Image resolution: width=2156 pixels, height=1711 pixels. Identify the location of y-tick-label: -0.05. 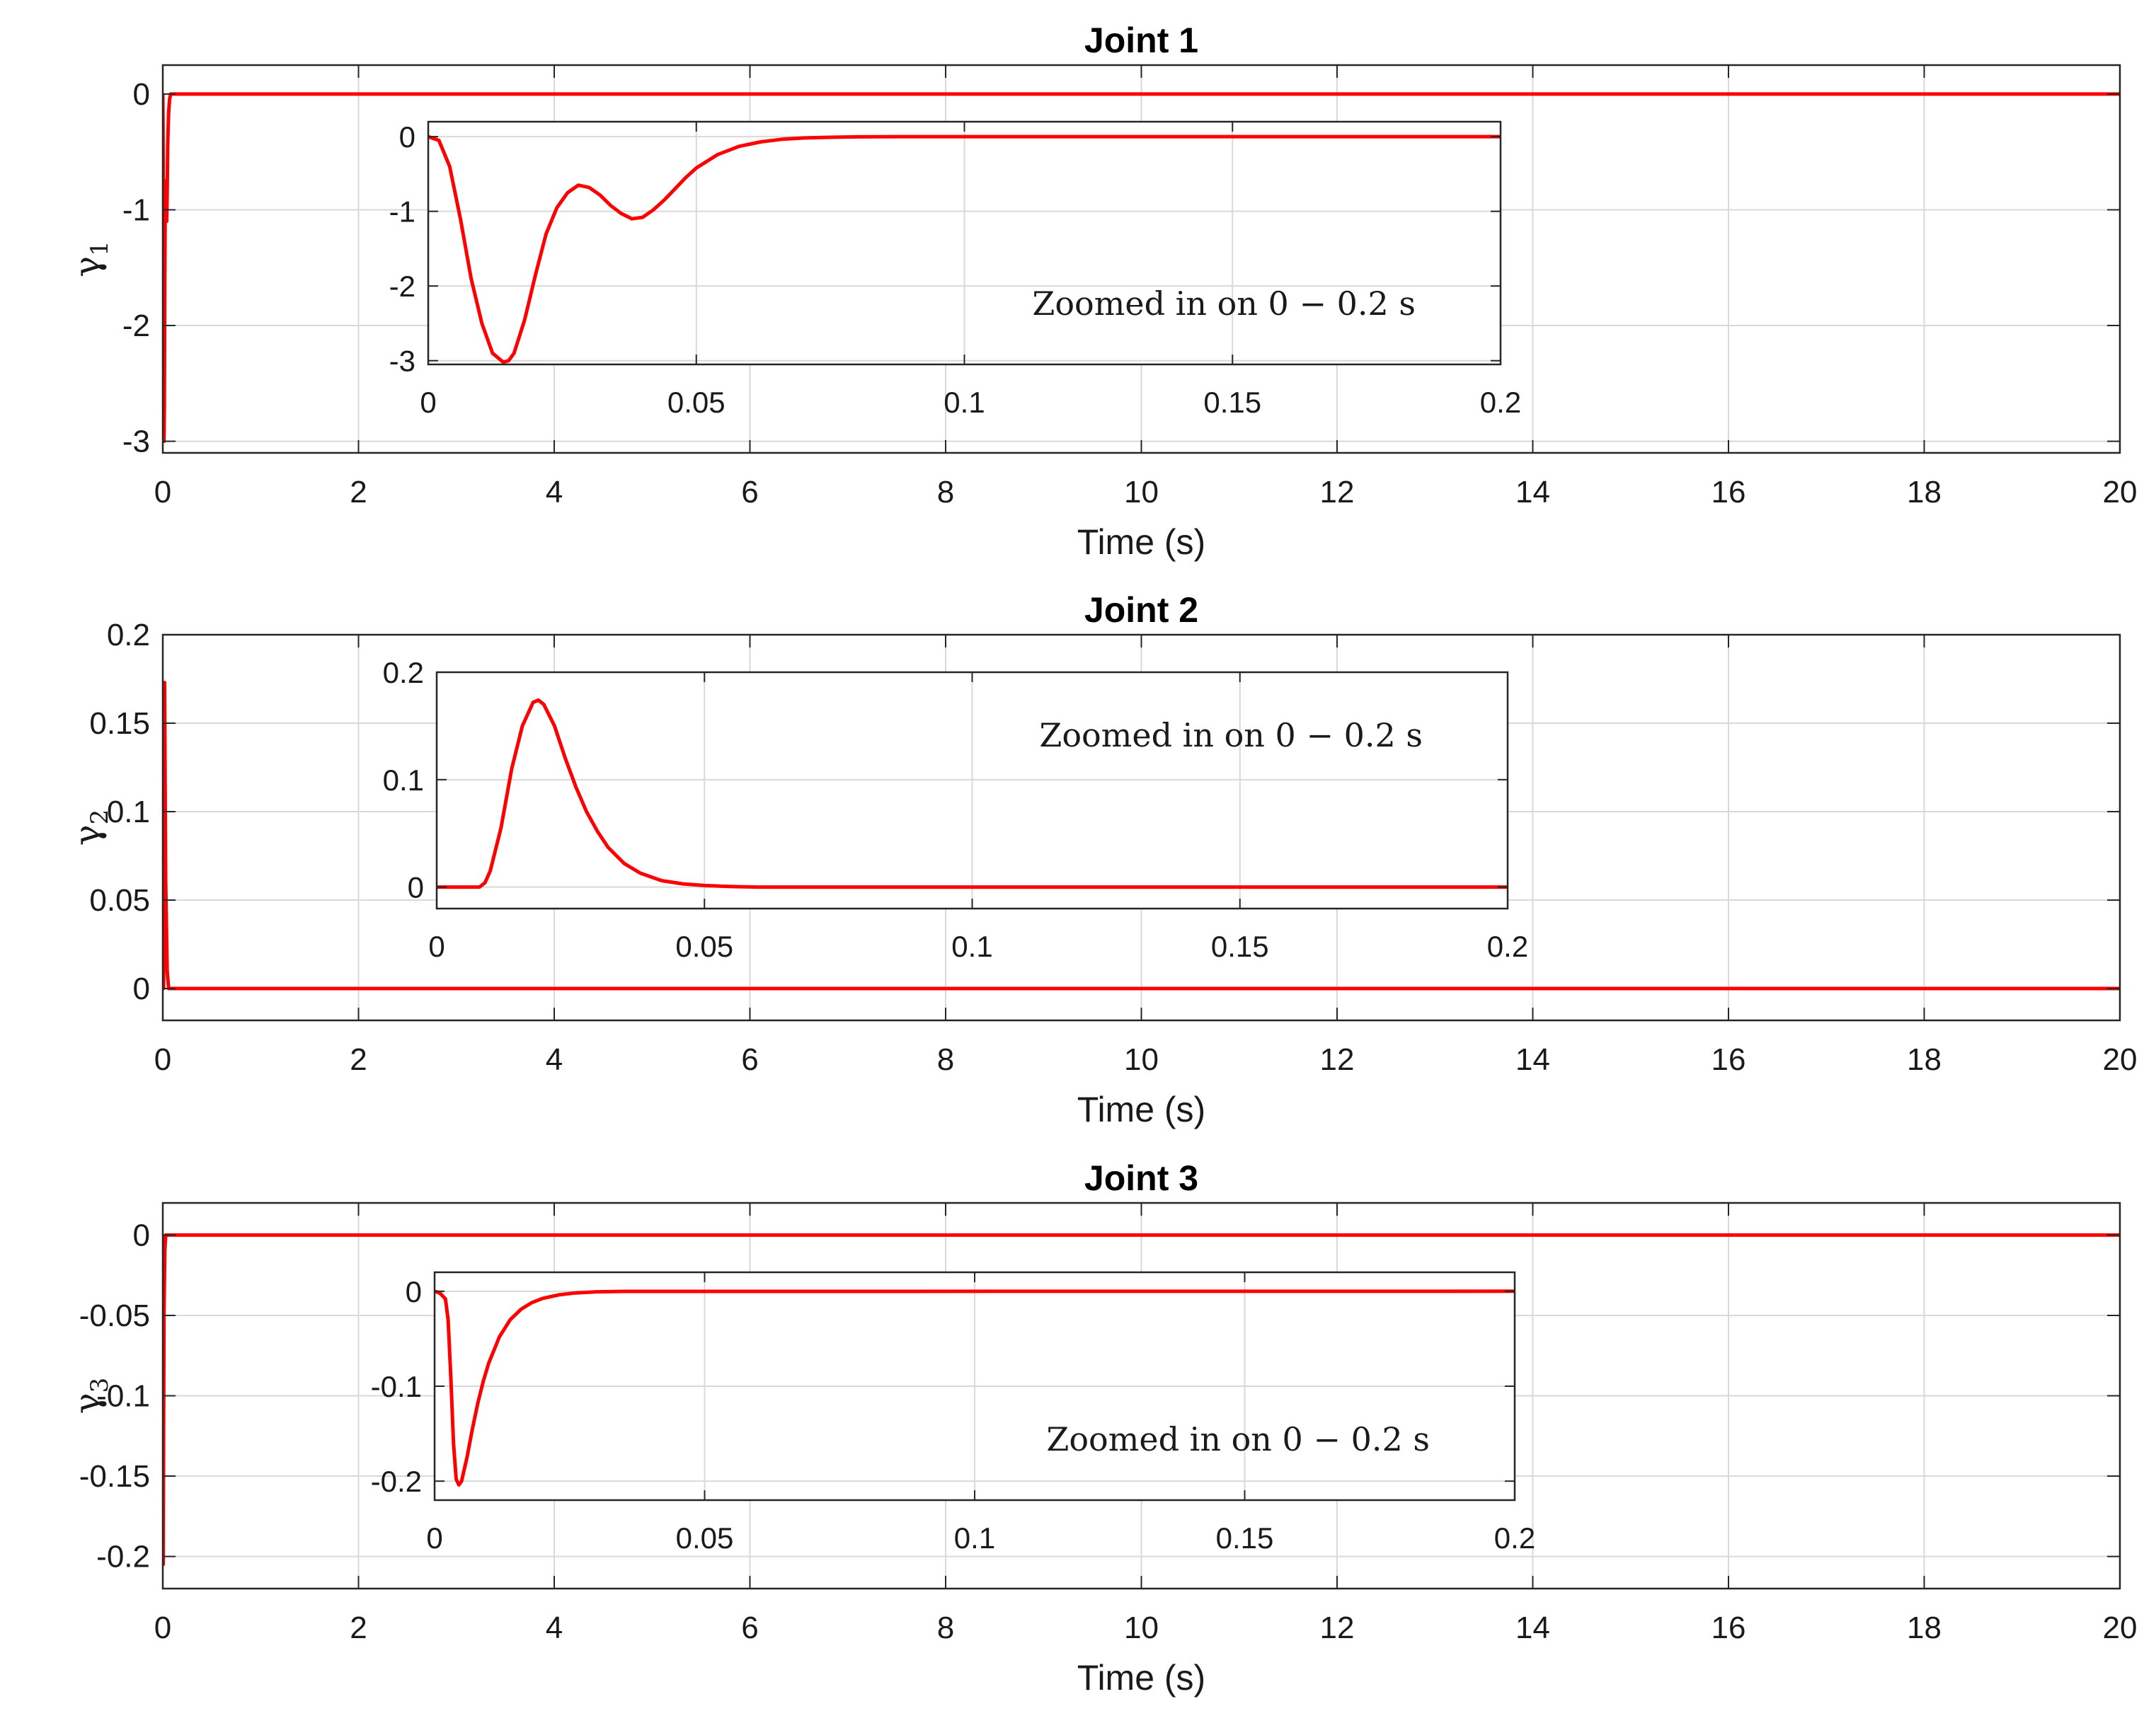
(114, 1315).